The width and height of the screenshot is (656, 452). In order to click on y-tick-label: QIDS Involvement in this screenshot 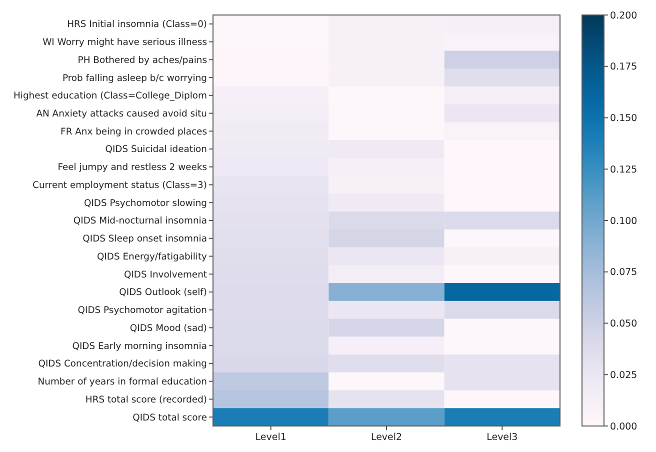, I will do `click(166, 274)`.